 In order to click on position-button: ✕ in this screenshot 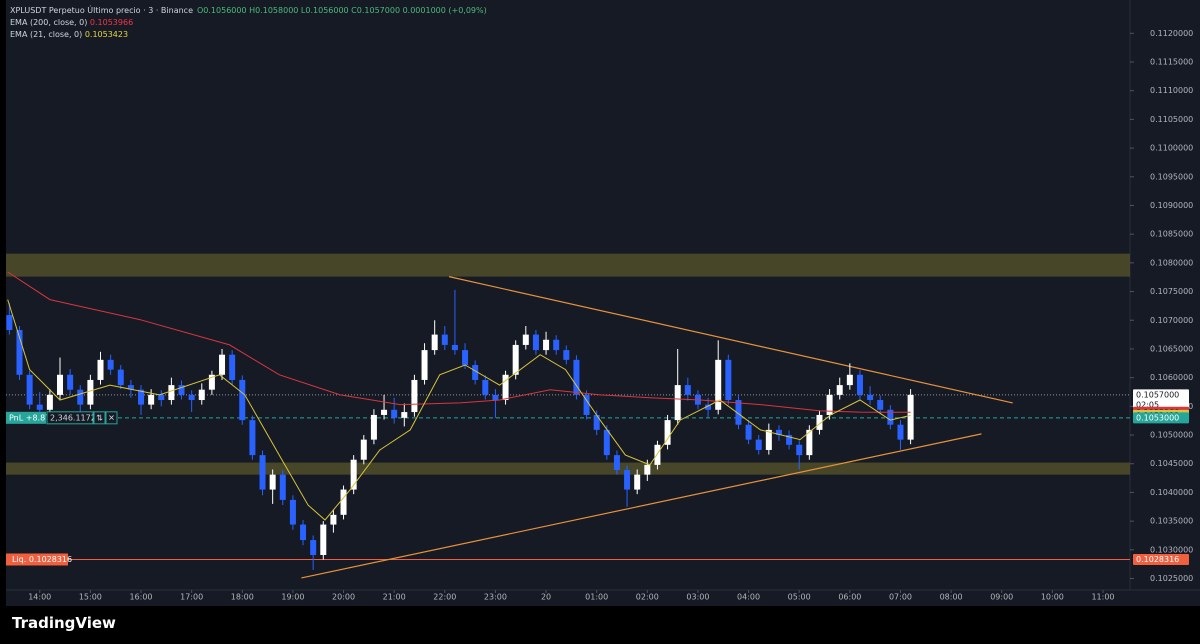, I will do `click(111, 417)`.